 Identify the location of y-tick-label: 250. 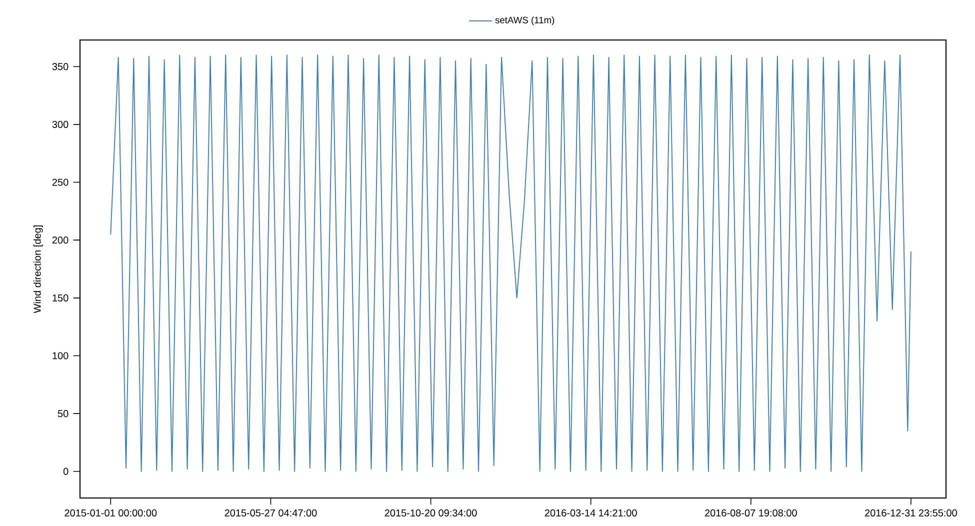
(60, 182).